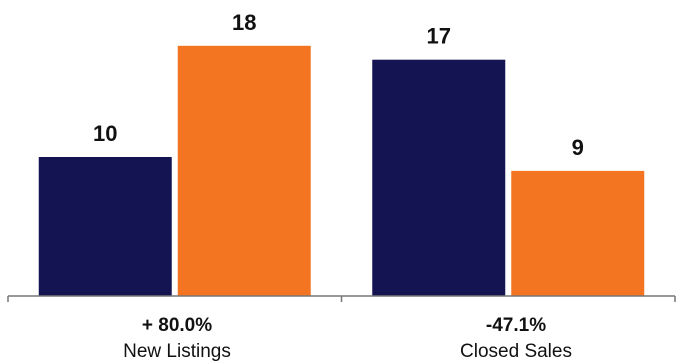  What do you see at coordinates (244, 22) in the screenshot?
I see `value-label-new-listings-series-2: 18` at bounding box center [244, 22].